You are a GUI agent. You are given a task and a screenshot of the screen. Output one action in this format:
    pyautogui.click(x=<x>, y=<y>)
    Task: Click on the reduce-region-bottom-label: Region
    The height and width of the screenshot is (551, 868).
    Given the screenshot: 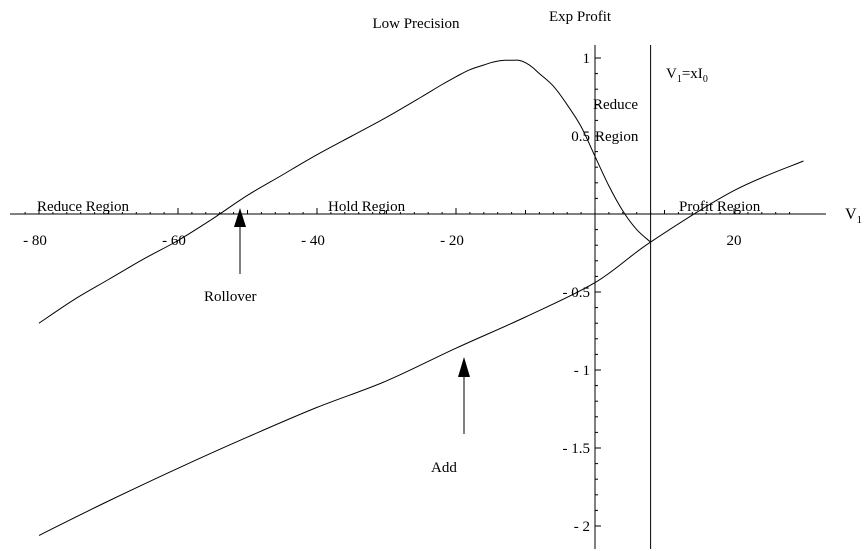 What is the action you would take?
    pyautogui.click(x=617, y=137)
    